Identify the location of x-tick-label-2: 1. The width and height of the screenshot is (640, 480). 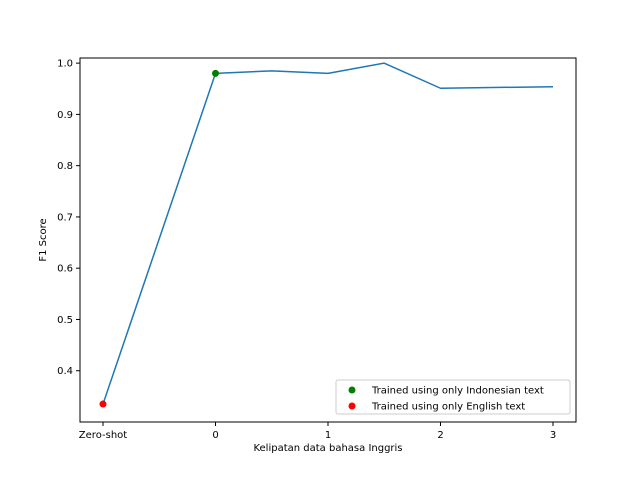
(328, 435).